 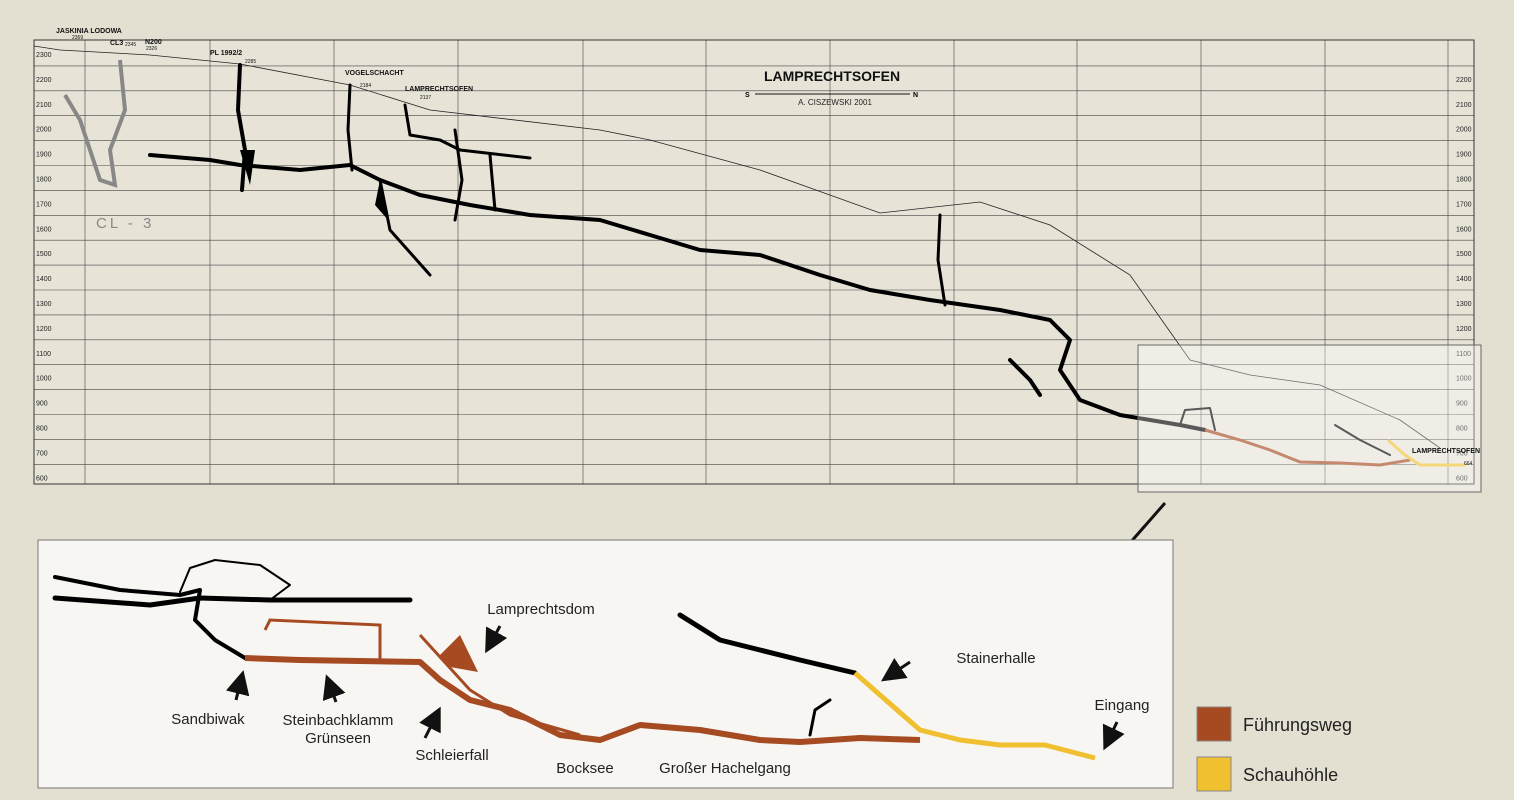 I want to click on entrance-label: VOGELSCHACHT, so click(x=374, y=73).